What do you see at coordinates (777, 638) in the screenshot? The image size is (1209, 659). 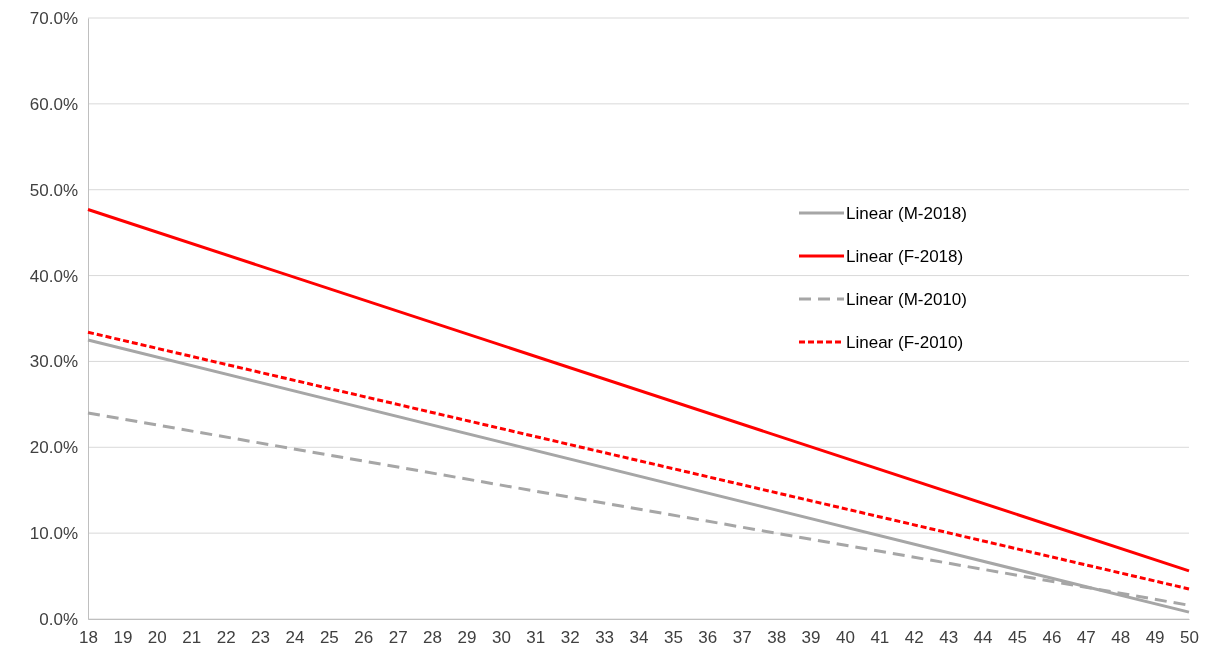 I see `x-tick-label: 38` at bounding box center [777, 638].